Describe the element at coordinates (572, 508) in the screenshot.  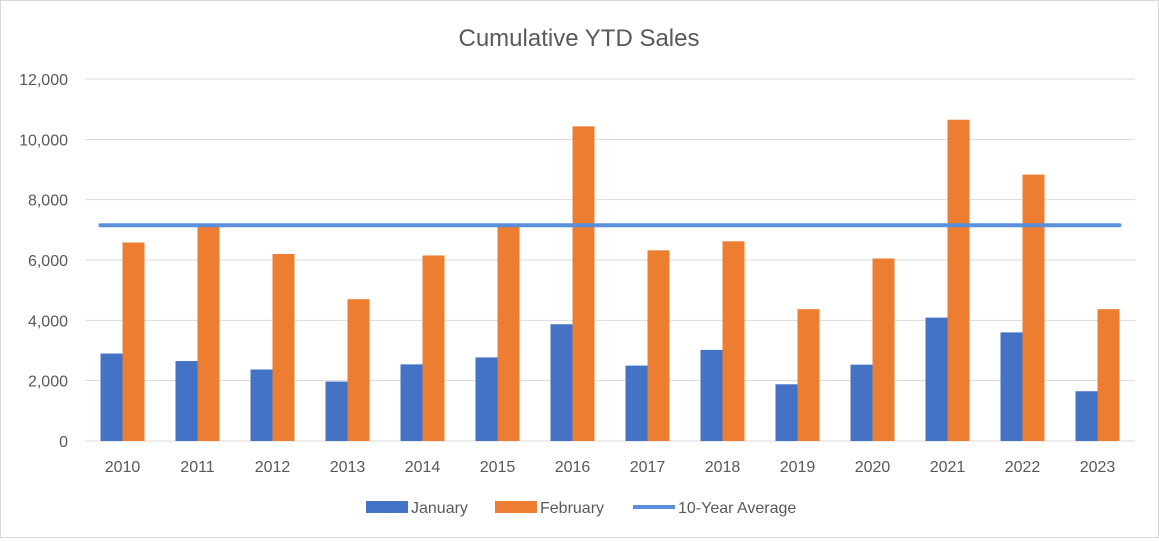
I see `legend-label: February` at that location.